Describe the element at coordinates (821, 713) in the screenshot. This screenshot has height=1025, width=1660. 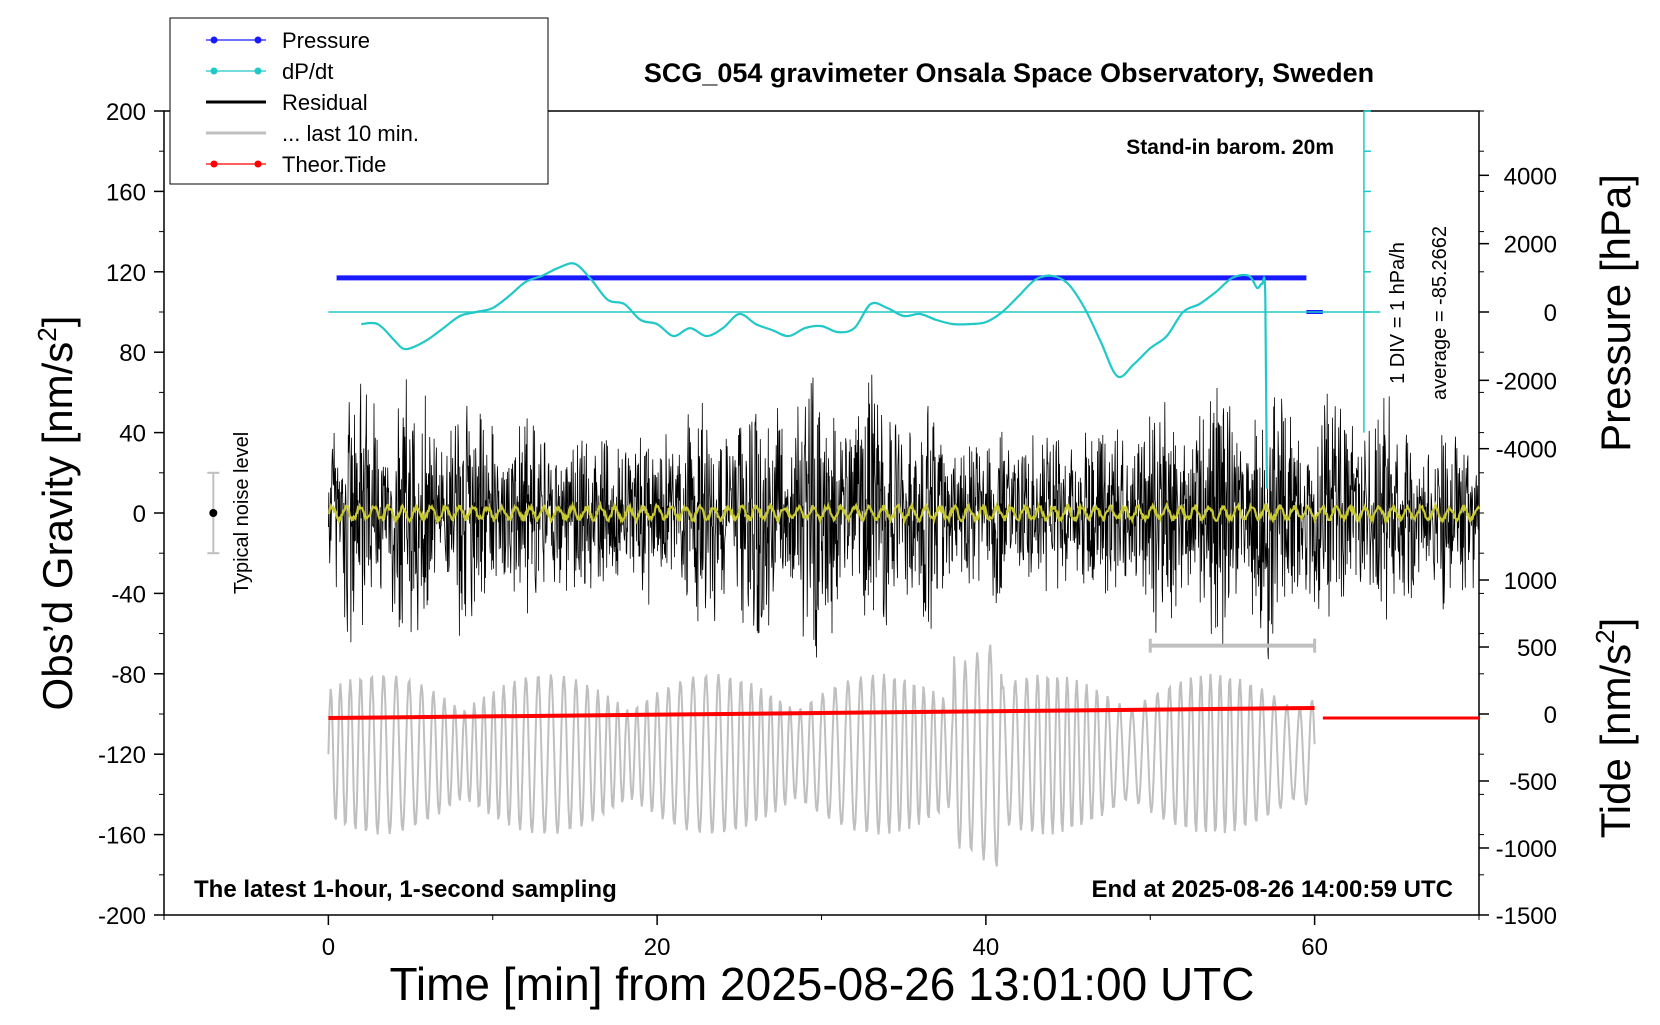
I see `tide-line` at that location.